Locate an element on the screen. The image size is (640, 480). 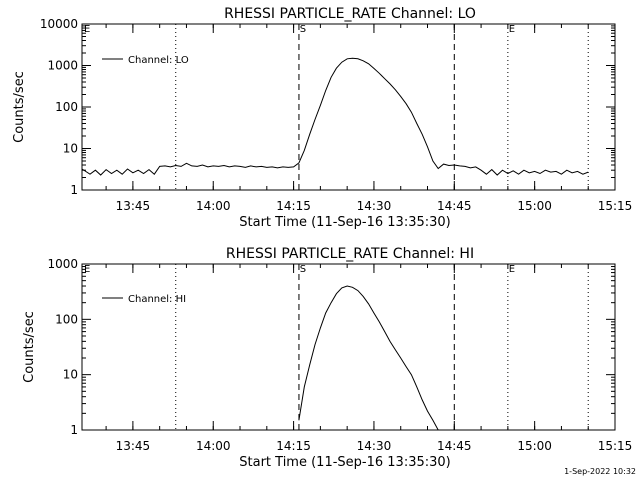
panel-lo-ytick-label: 10000 is located at coordinates (59, 24).